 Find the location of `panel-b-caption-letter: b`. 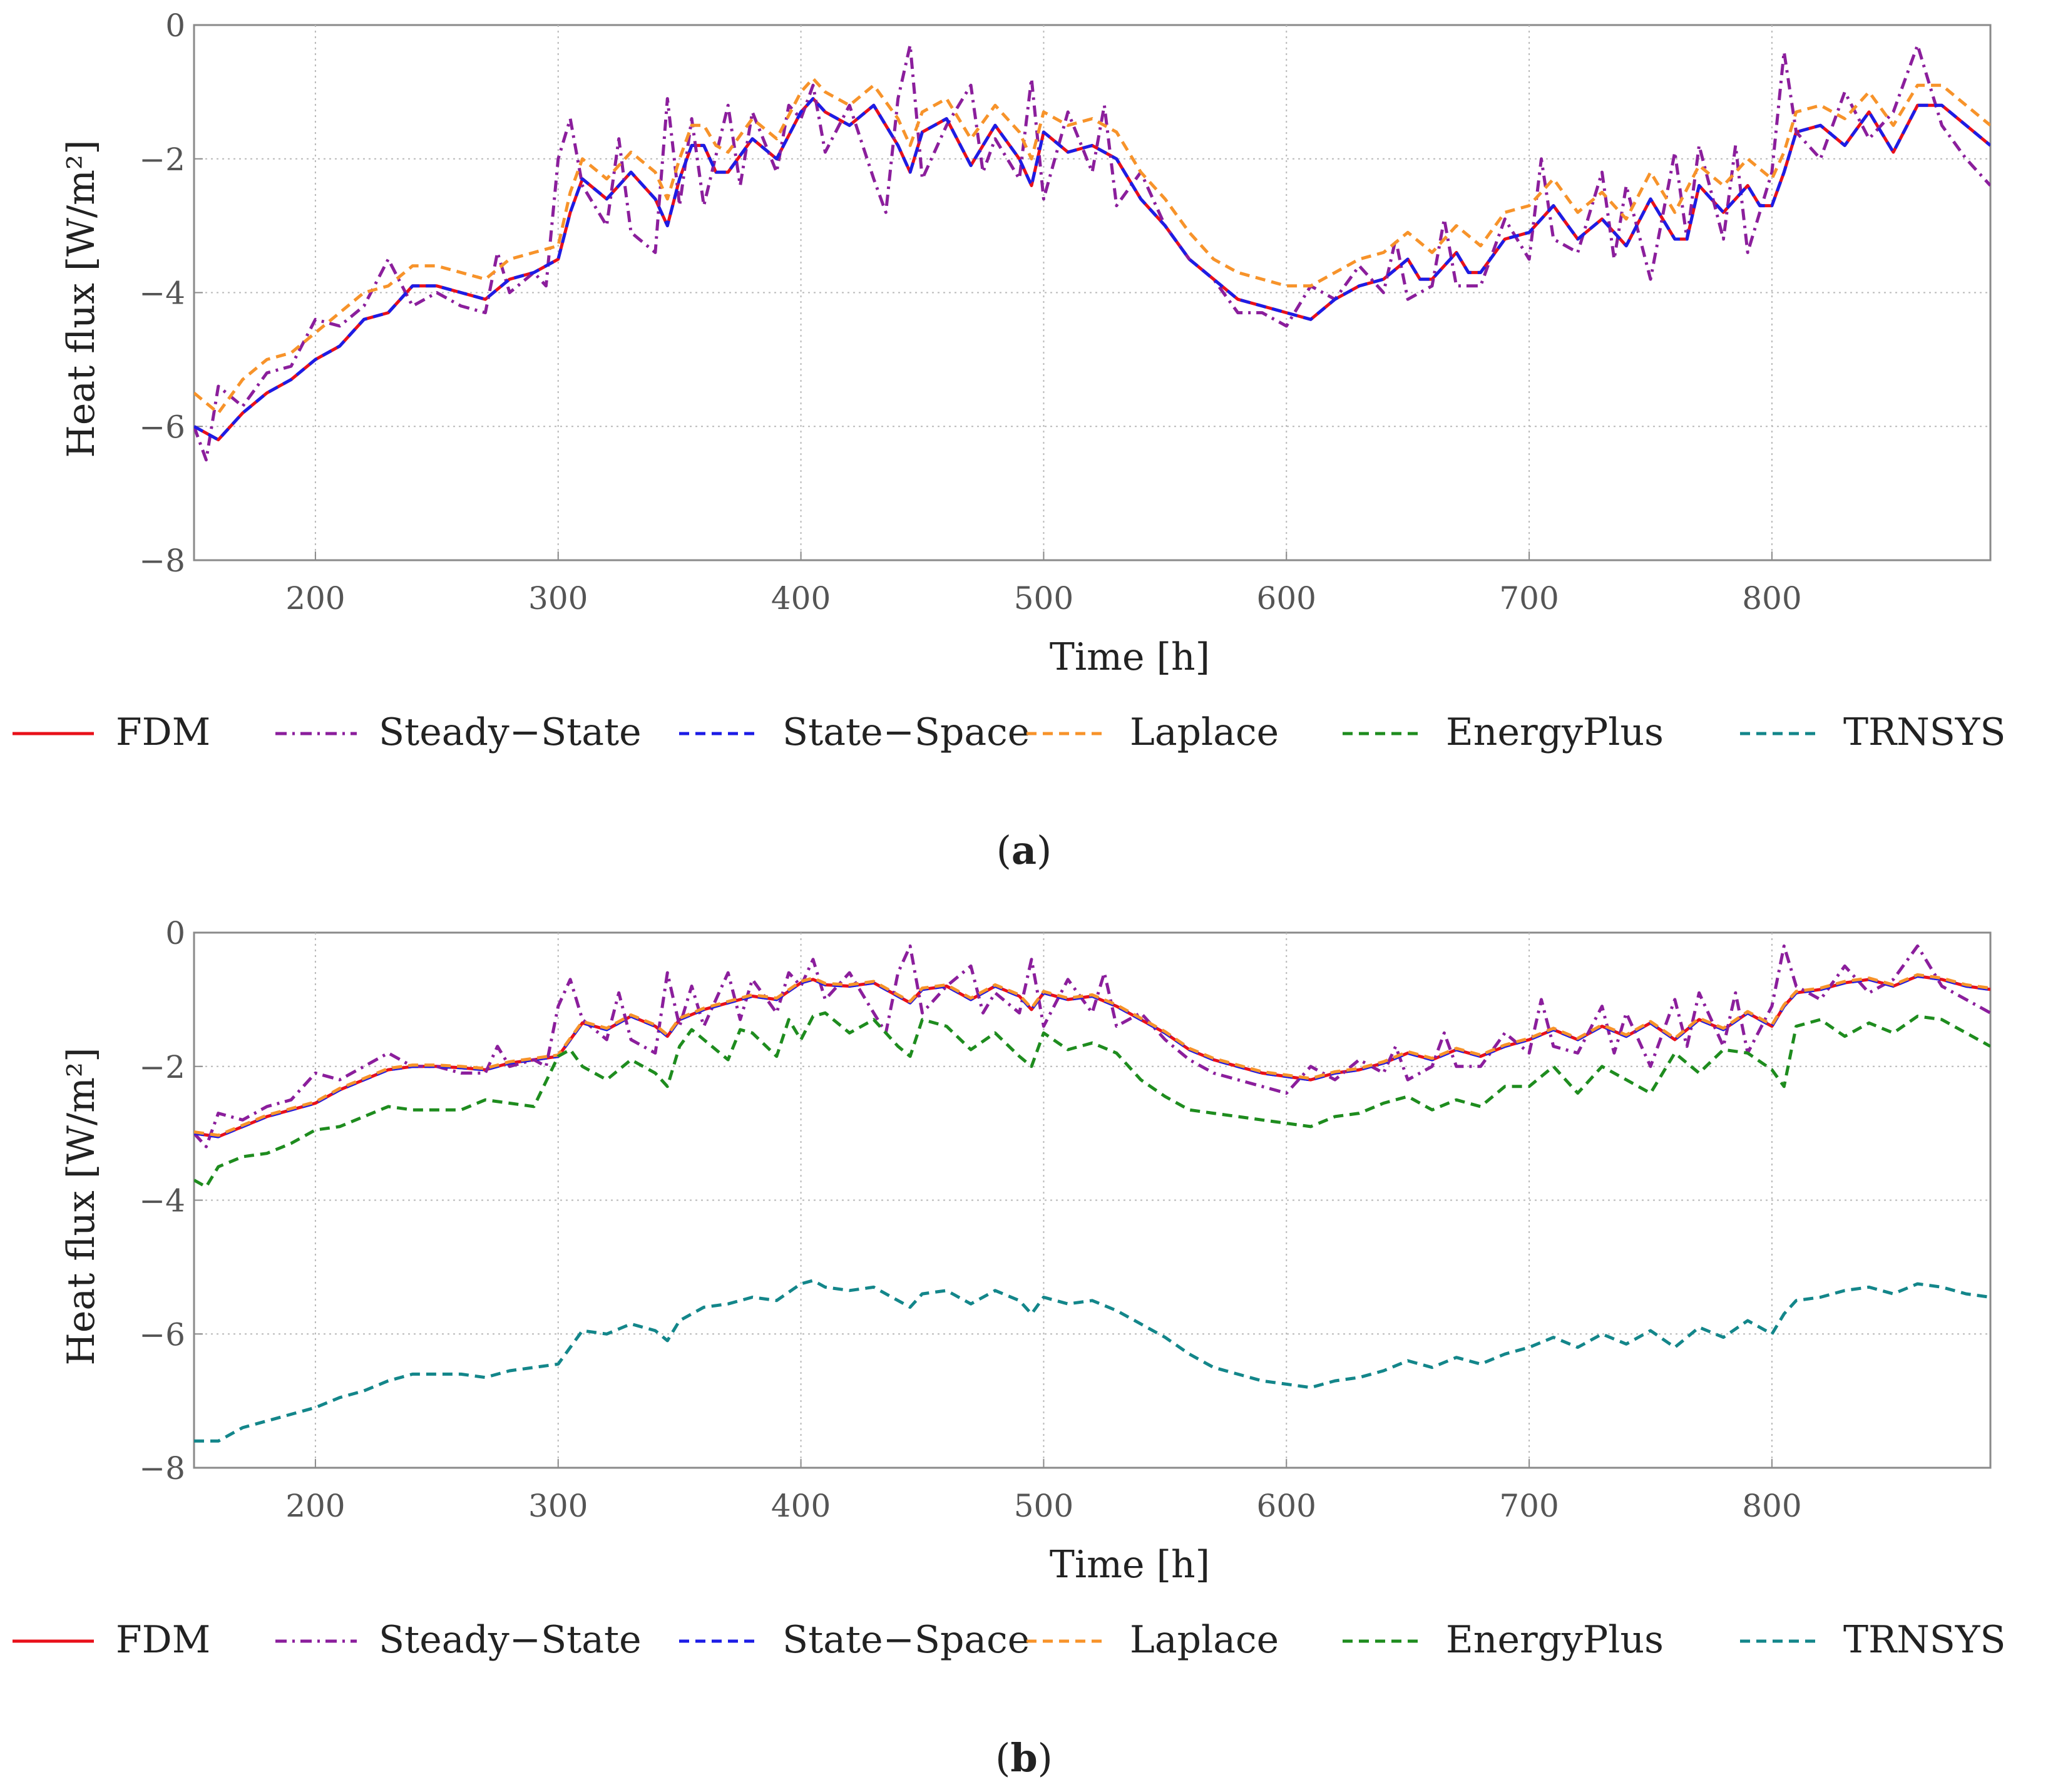

panel-b-caption-letter: b is located at coordinates (1023, 1758).